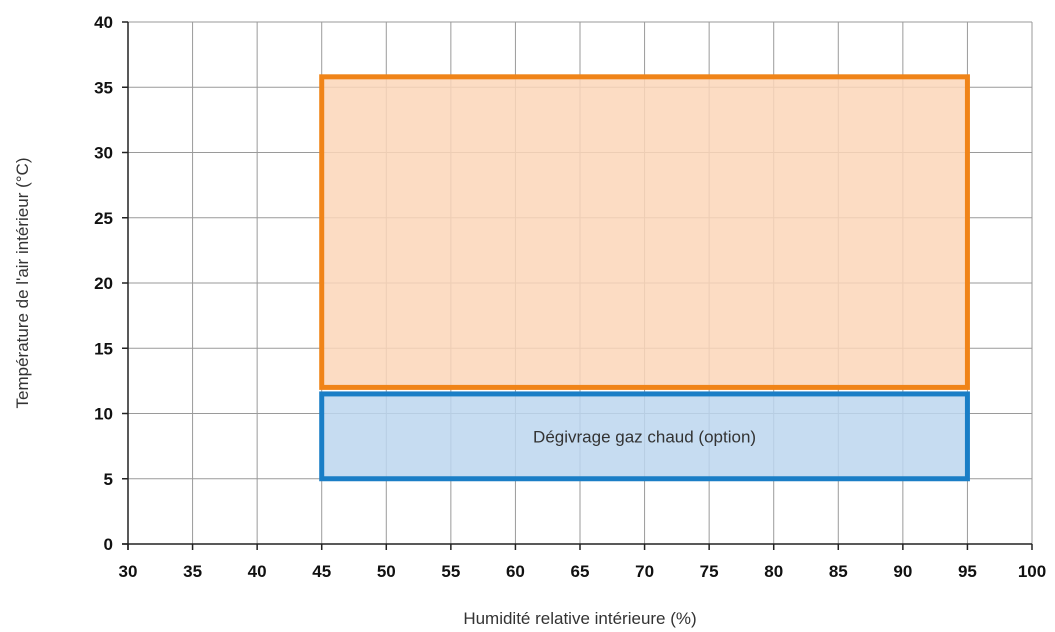  What do you see at coordinates (257, 571) in the screenshot?
I see `x-tick-label-2: 40` at bounding box center [257, 571].